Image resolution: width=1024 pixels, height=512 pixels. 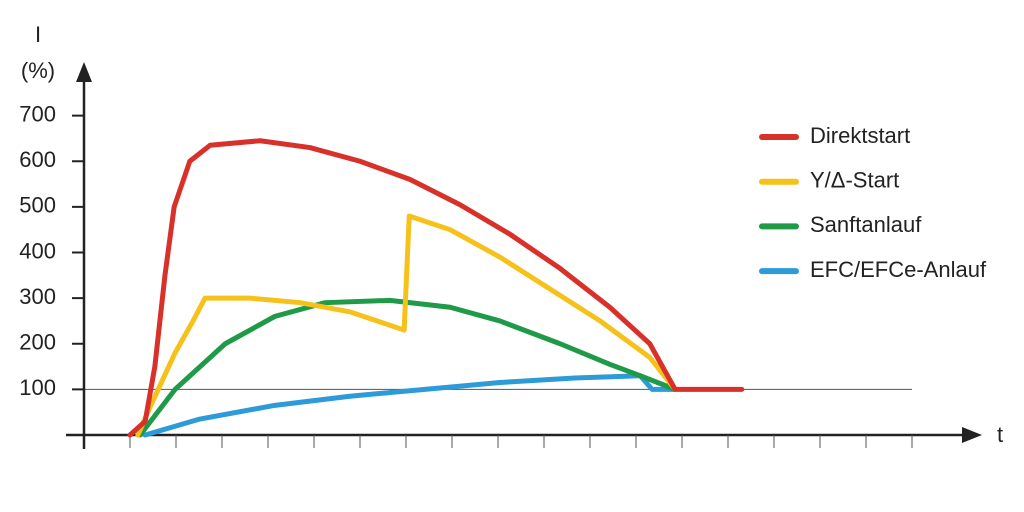 What do you see at coordinates (37, 342) in the screenshot?
I see `y-tick-label: 200` at bounding box center [37, 342].